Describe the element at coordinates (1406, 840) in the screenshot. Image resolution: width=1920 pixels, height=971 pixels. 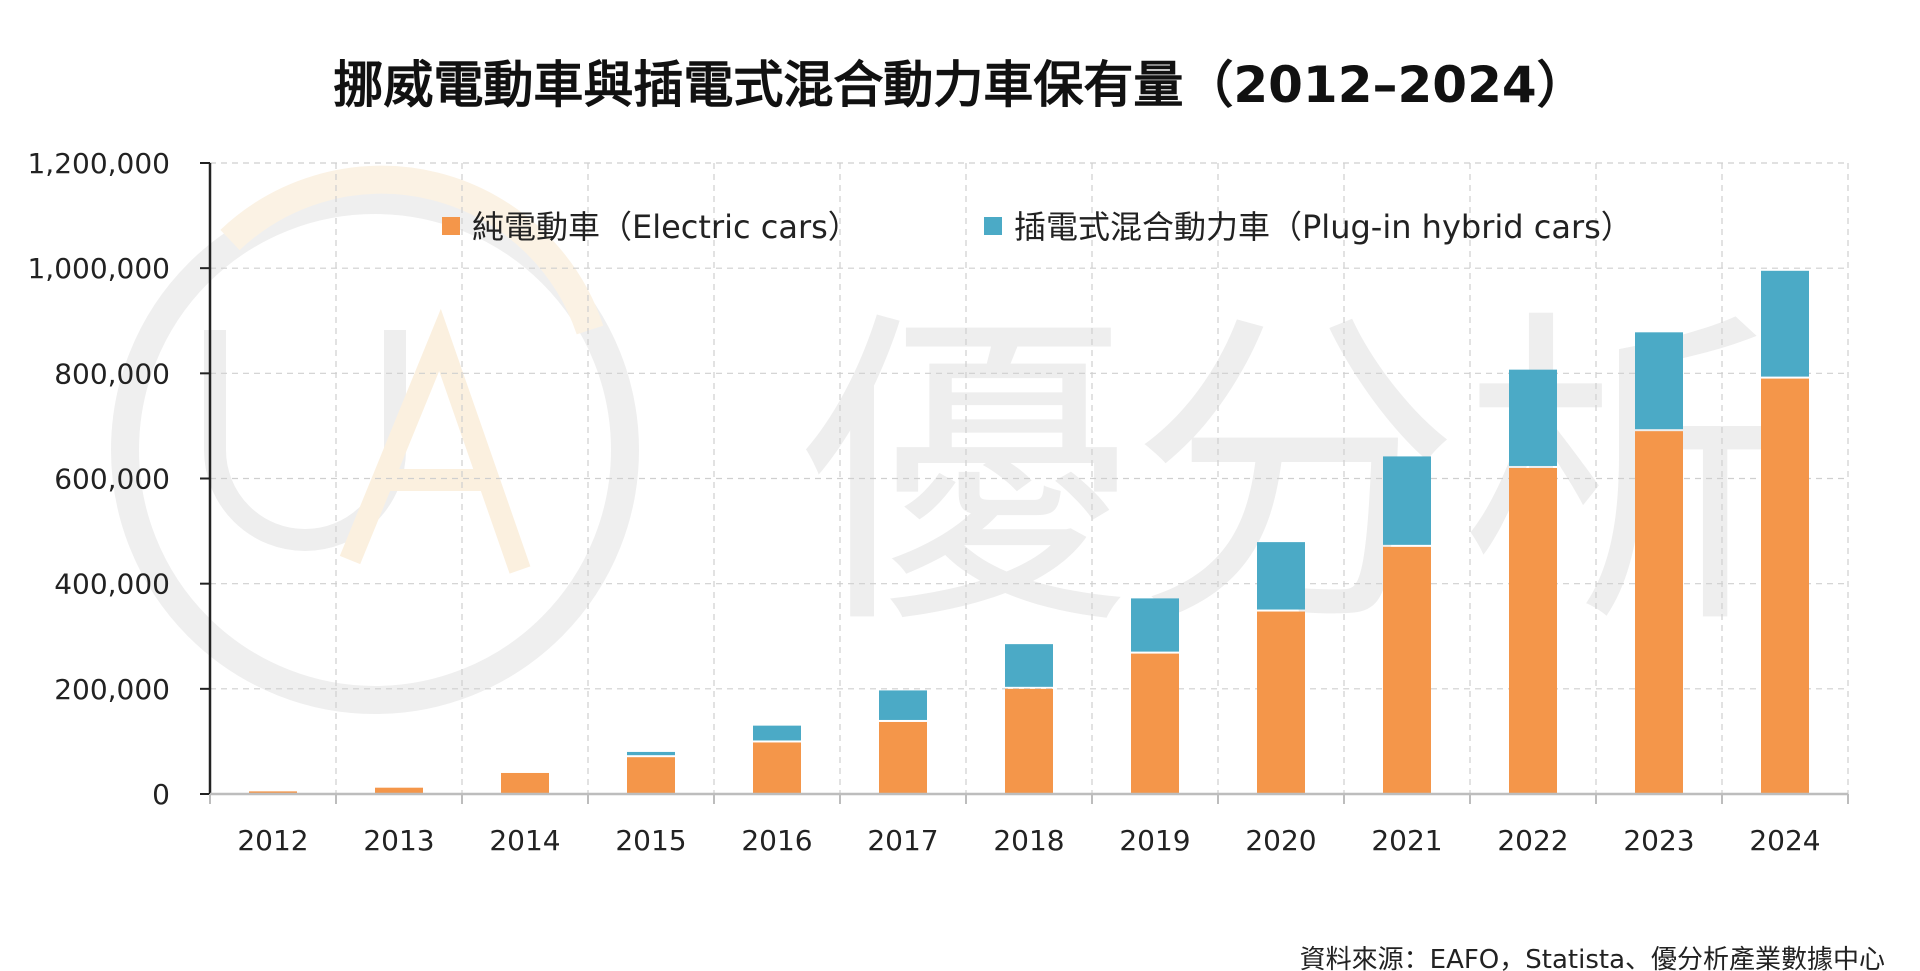
I see `x-tick-label: 2021` at that location.